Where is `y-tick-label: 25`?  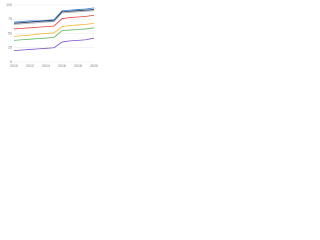 y-tick-label: 25 is located at coordinates (10, 48).